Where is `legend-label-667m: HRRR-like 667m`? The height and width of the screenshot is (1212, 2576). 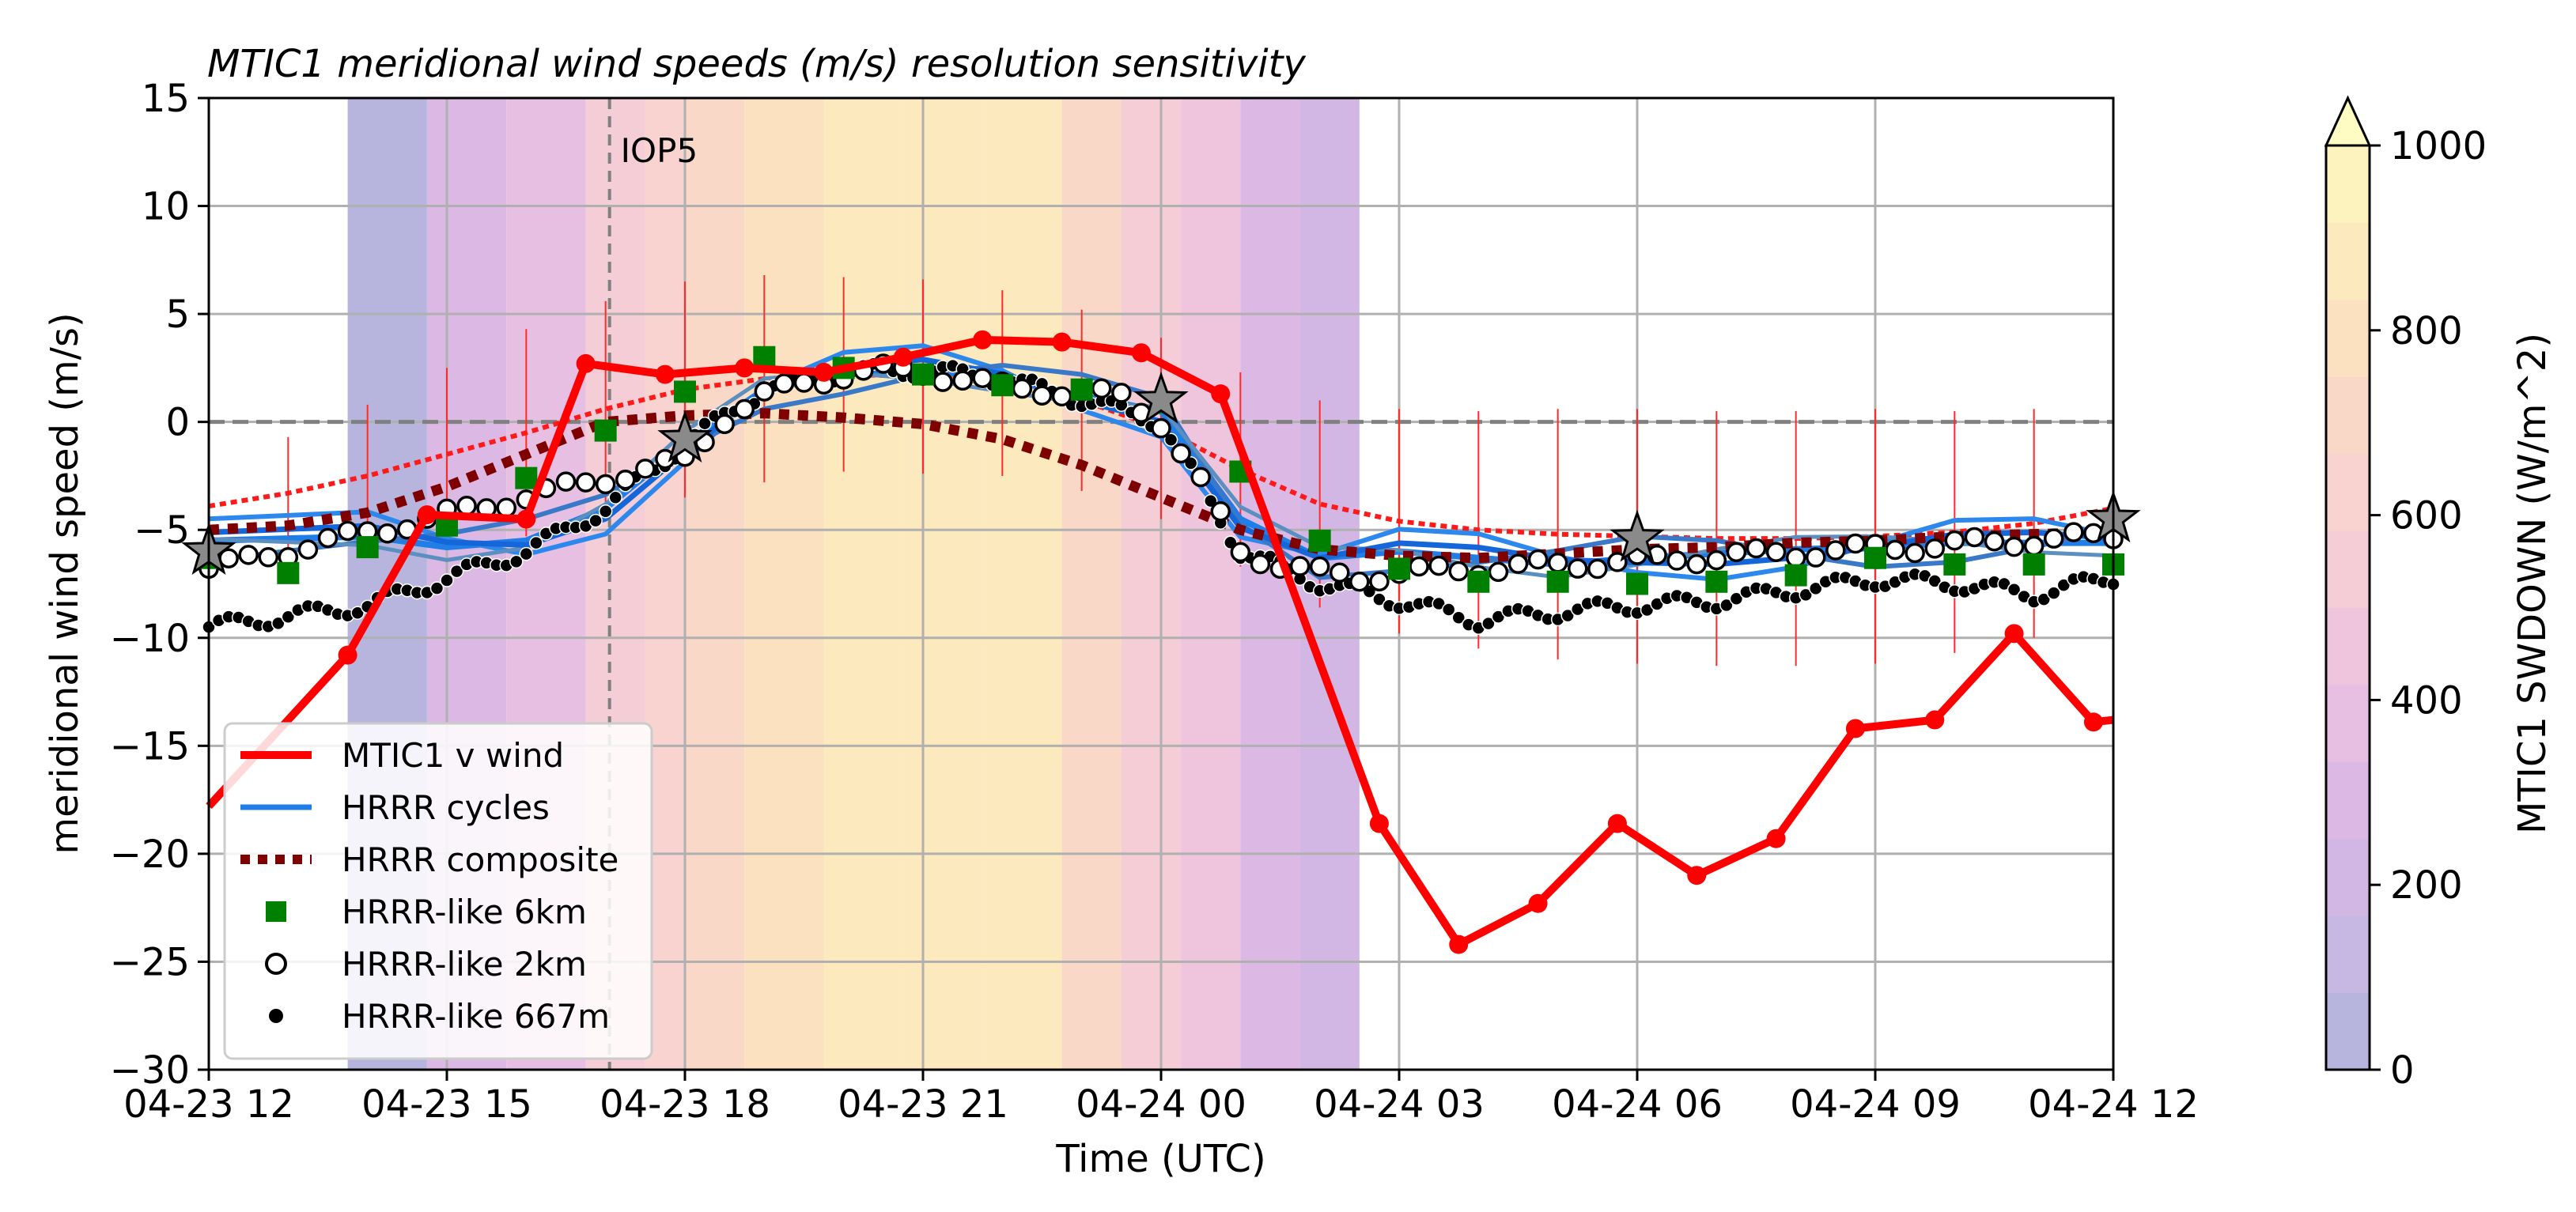 legend-label-667m: HRRR-like 667m is located at coordinates (476, 1016).